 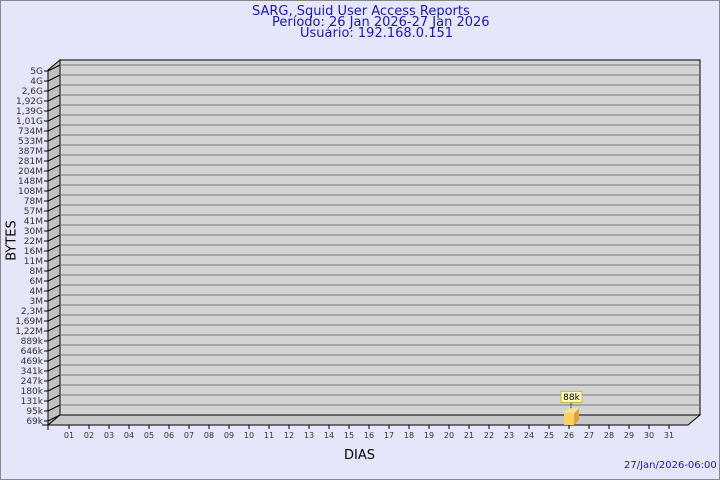 What do you see at coordinates (30, 142) in the screenshot?
I see `y-tick-label: 533M` at bounding box center [30, 142].